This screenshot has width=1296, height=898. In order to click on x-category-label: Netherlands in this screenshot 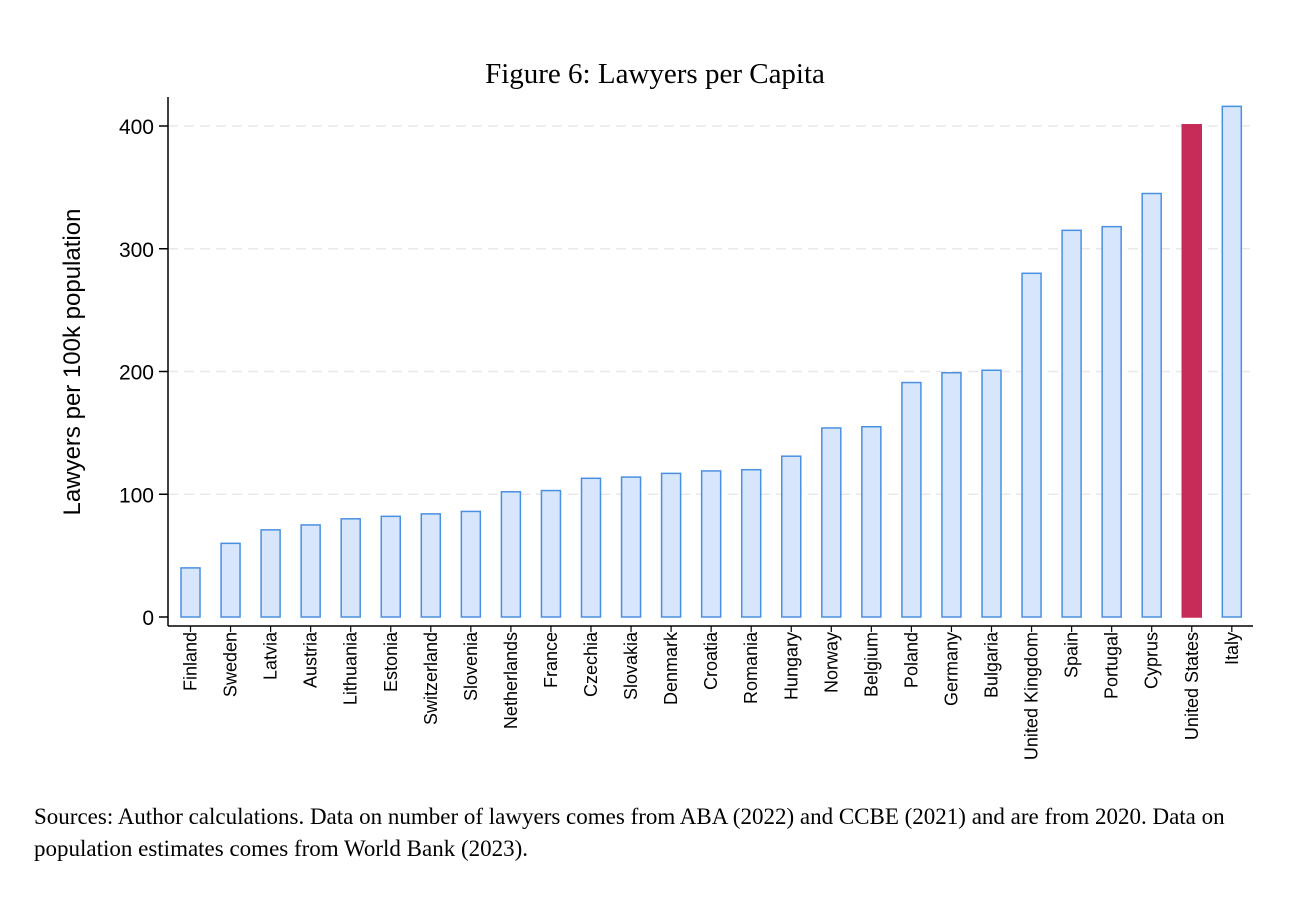, I will do `click(511, 680)`.